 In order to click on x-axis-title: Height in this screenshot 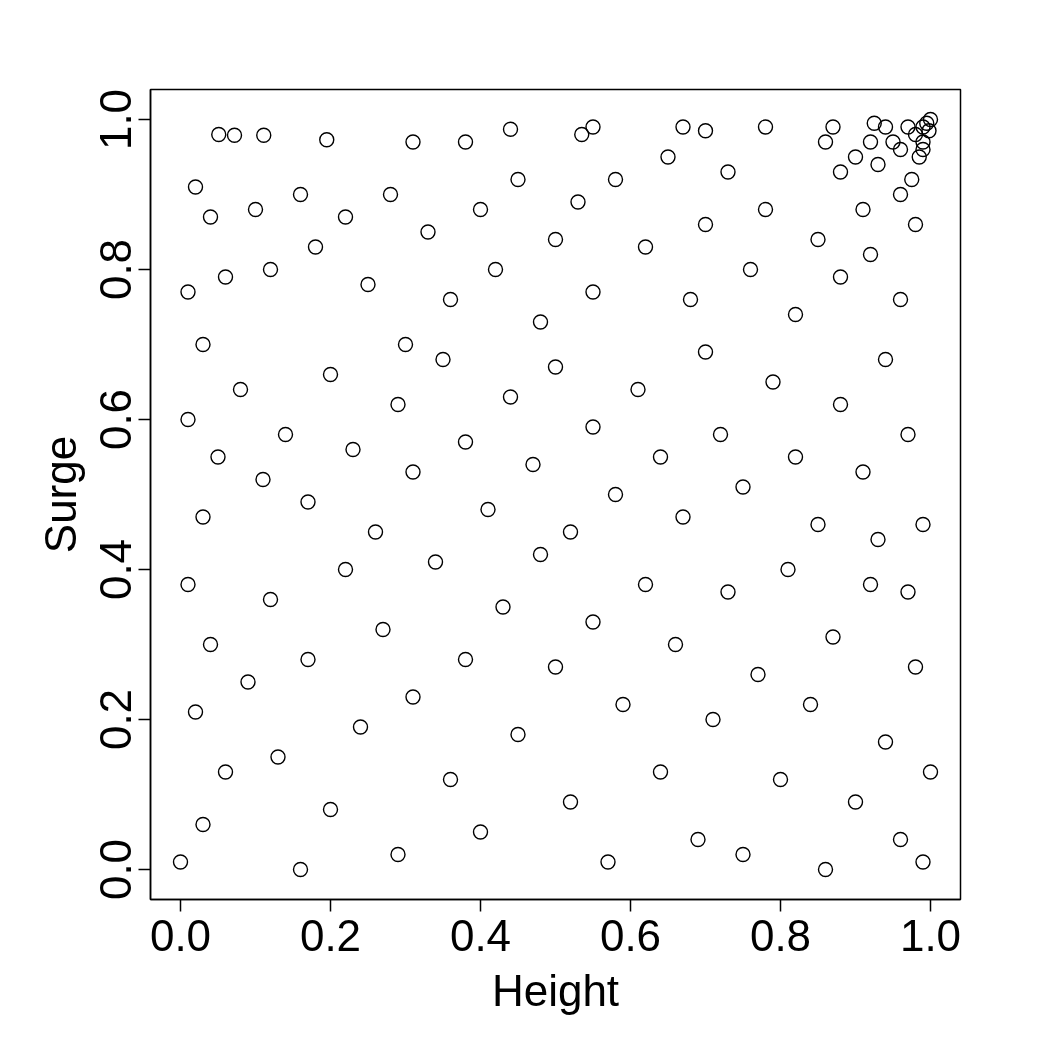, I will do `click(555, 990)`.